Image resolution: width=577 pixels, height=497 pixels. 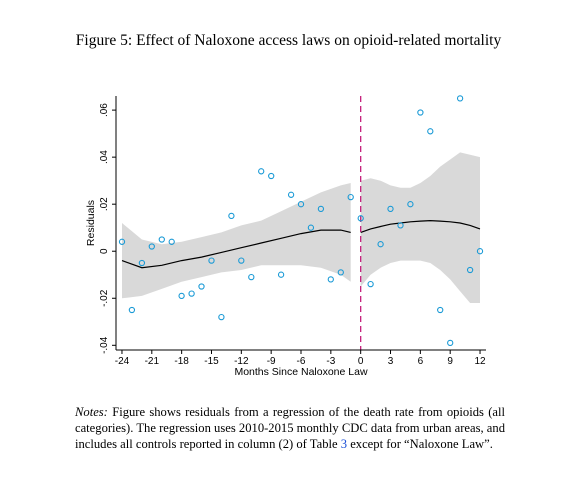 I want to click on x-tick-label: -6, so click(x=301, y=361).